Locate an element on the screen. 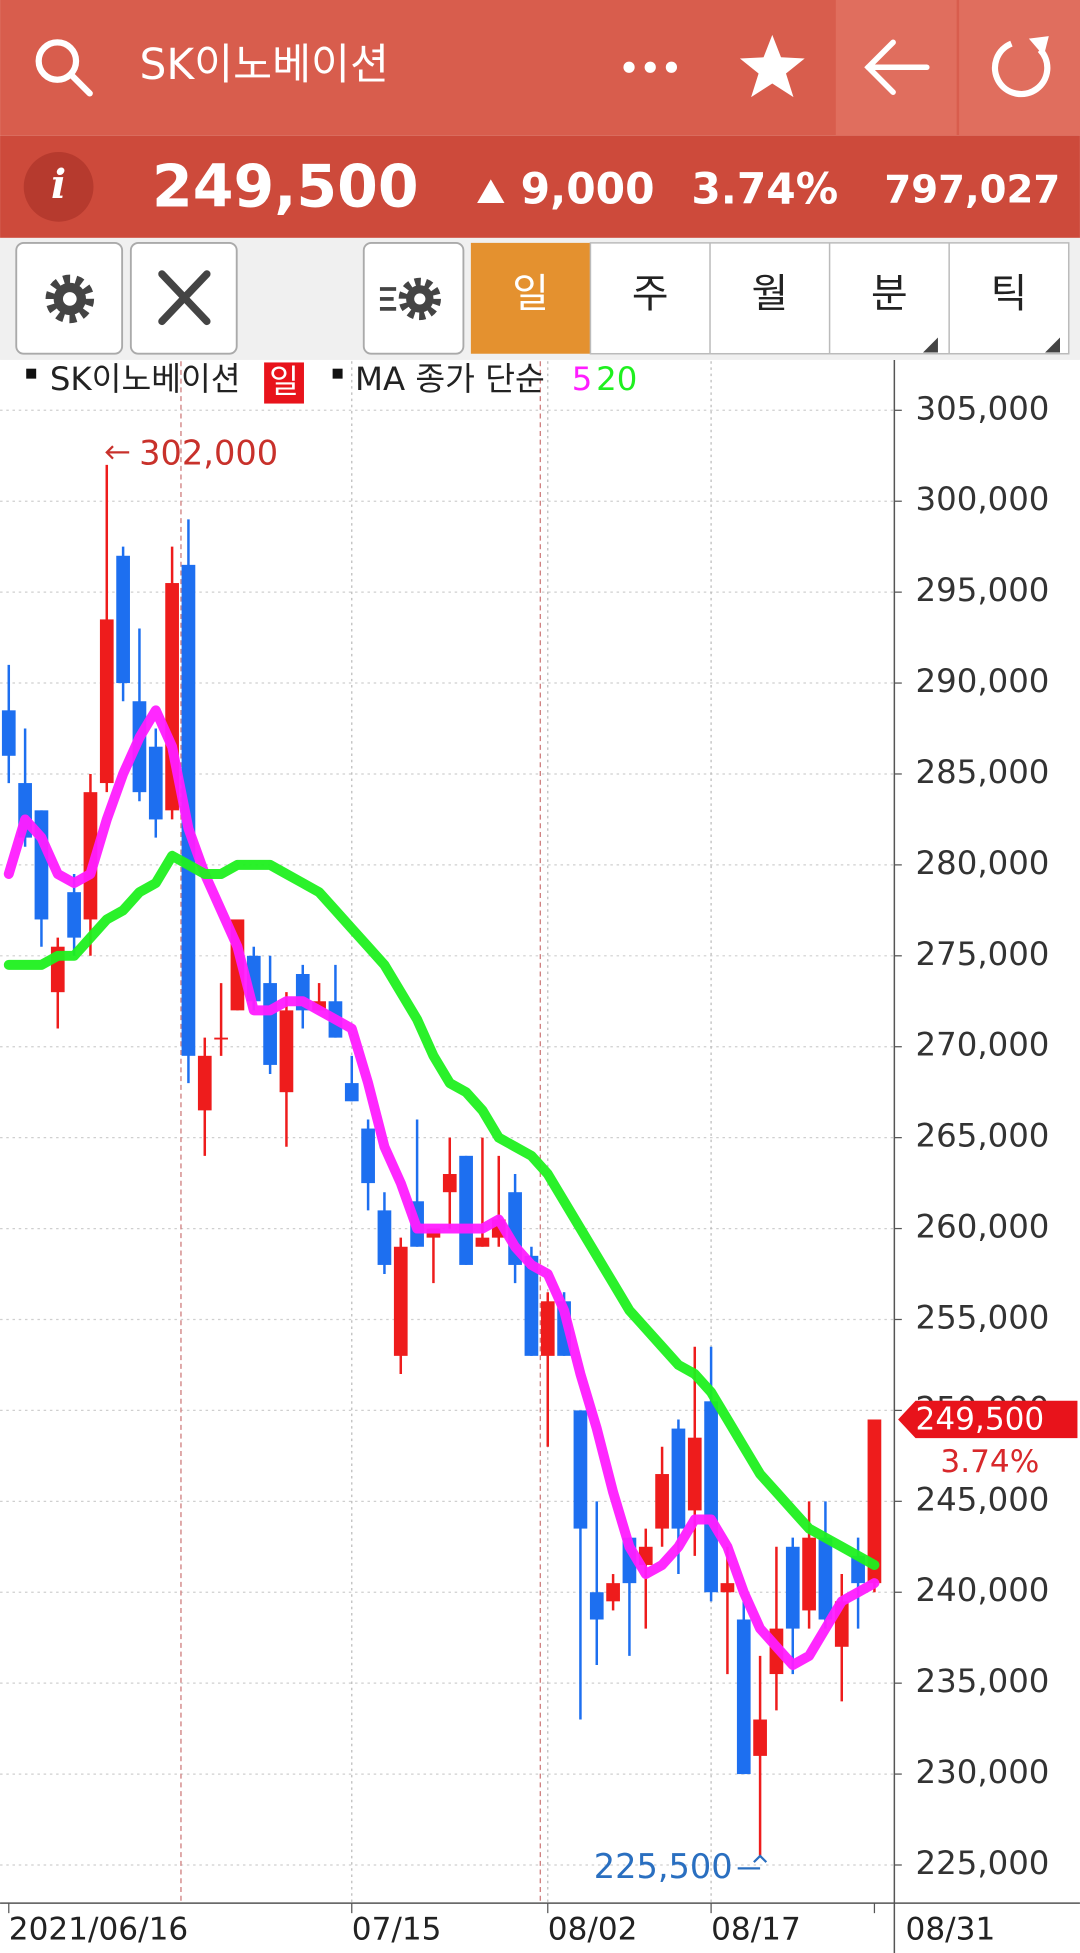 The height and width of the screenshot is (1953, 1080). legend-ma-period: 20 is located at coordinates (616, 379).